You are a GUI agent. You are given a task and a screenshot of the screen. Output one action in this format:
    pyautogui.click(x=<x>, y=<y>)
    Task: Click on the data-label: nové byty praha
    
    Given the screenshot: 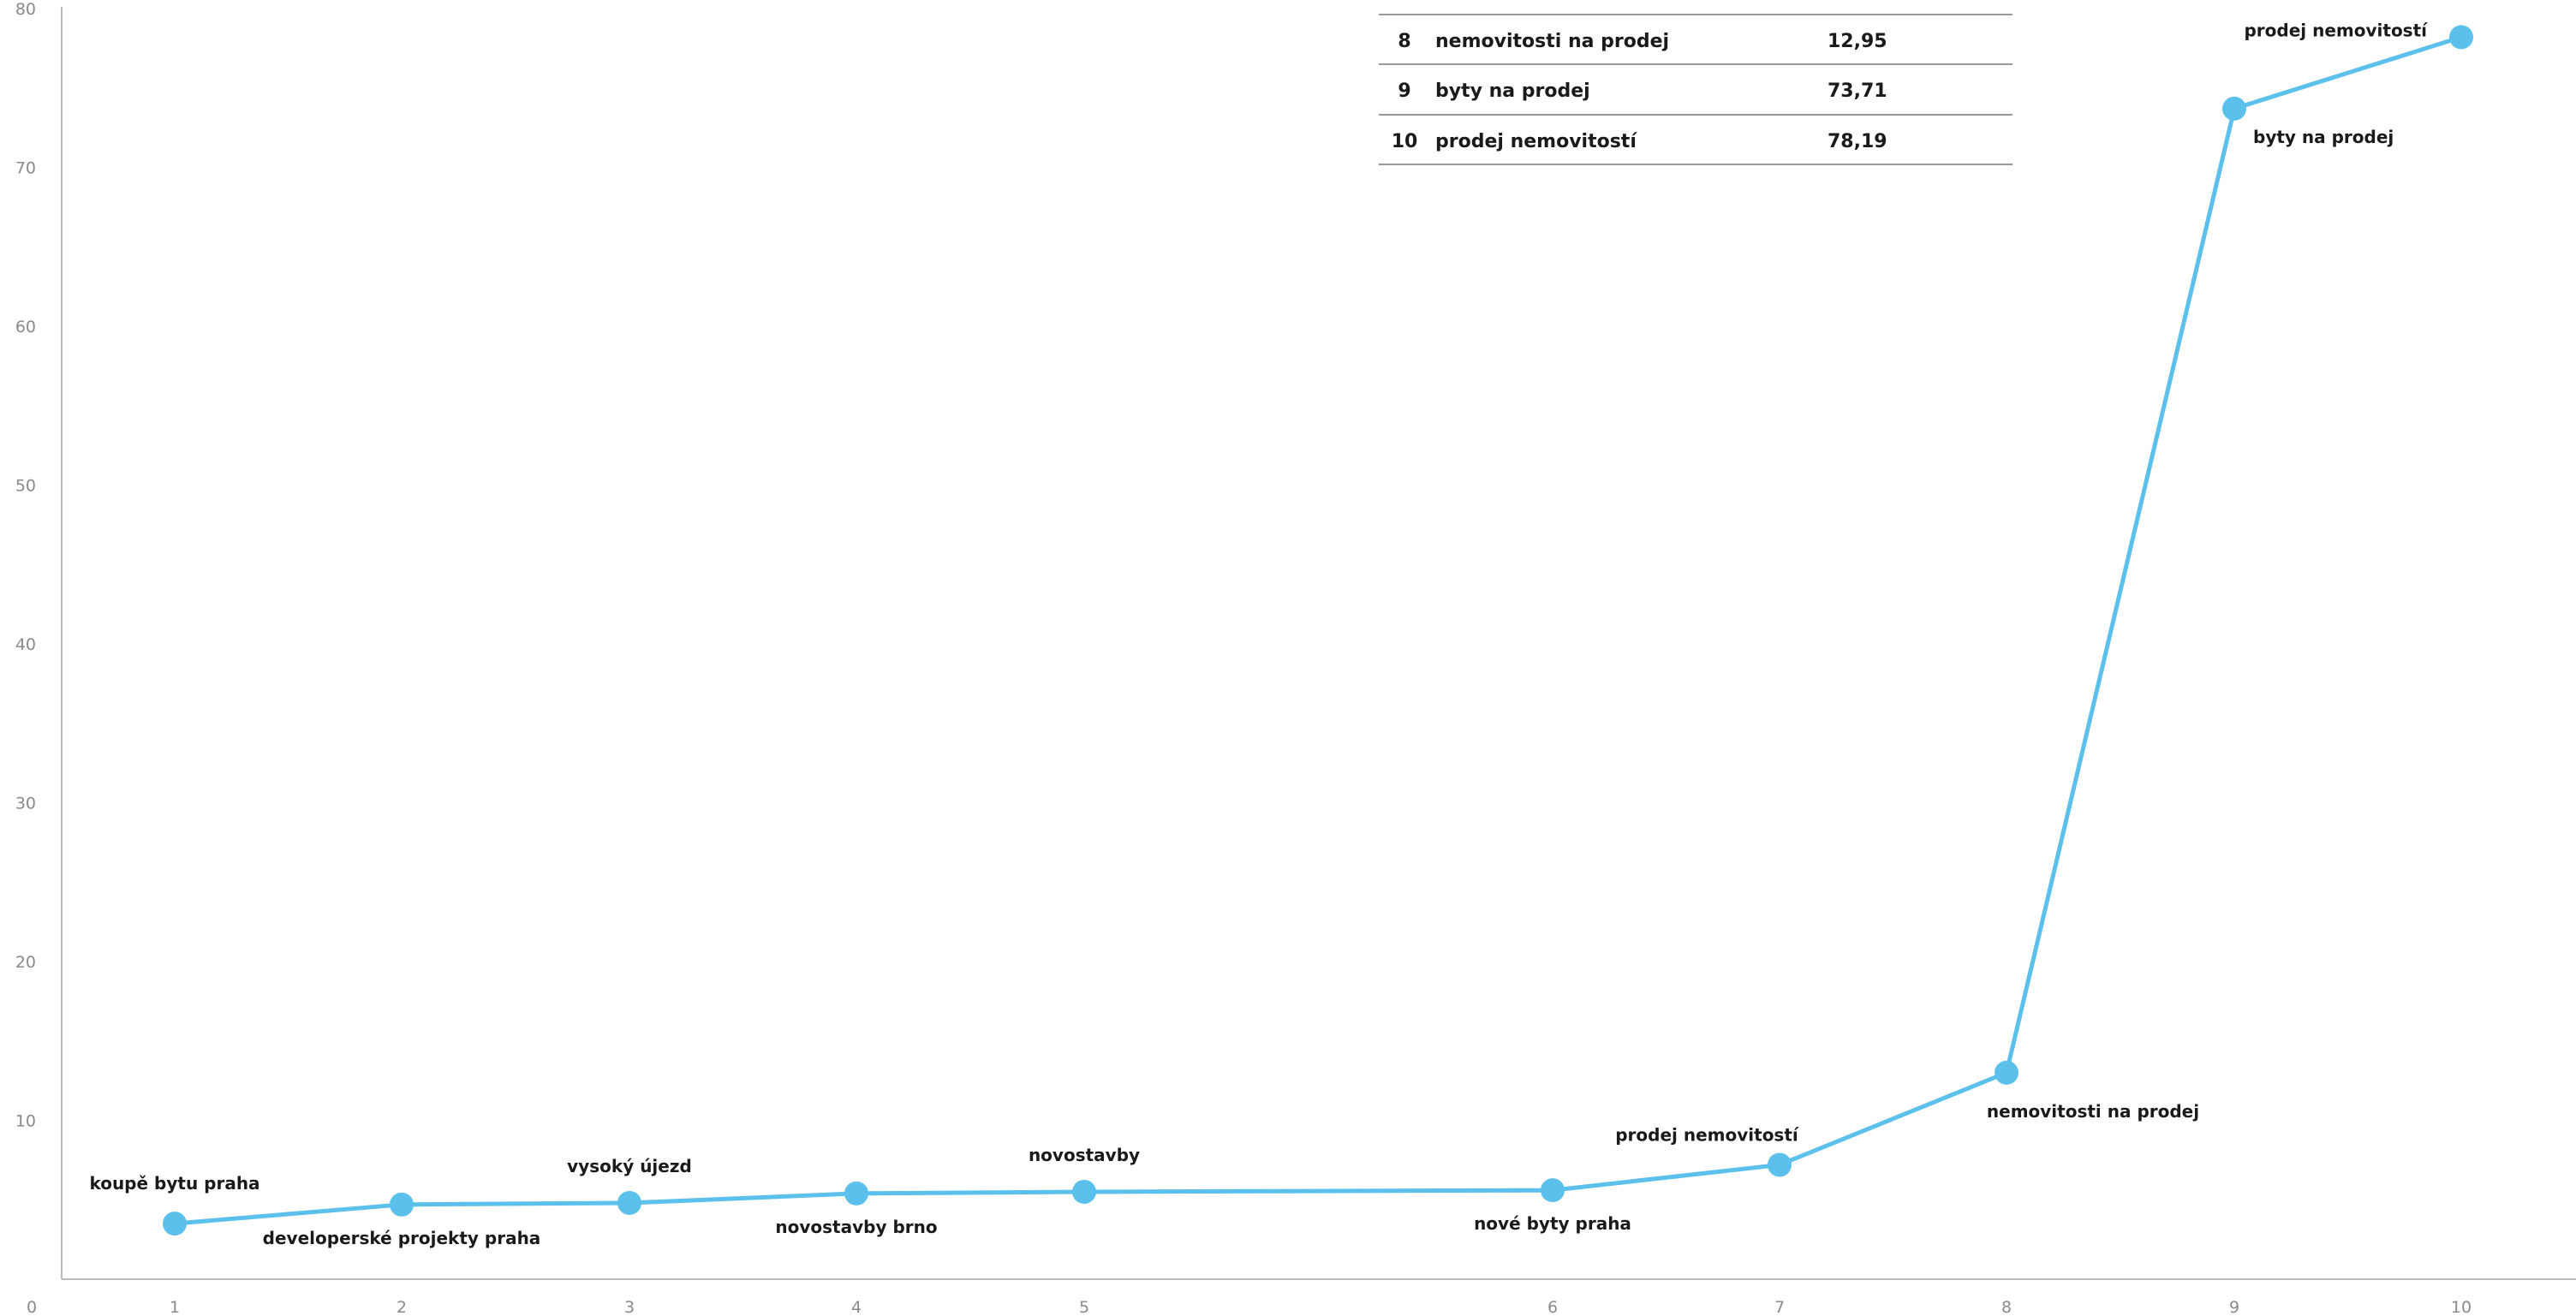 What is the action you would take?
    pyautogui.click(x=1552, y=1223)
    